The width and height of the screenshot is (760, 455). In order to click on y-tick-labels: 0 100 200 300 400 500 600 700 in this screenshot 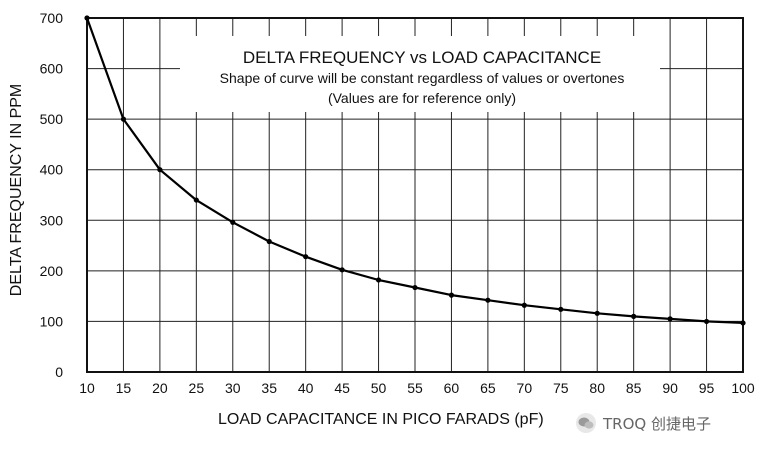, I will do `click(52, 195)`.